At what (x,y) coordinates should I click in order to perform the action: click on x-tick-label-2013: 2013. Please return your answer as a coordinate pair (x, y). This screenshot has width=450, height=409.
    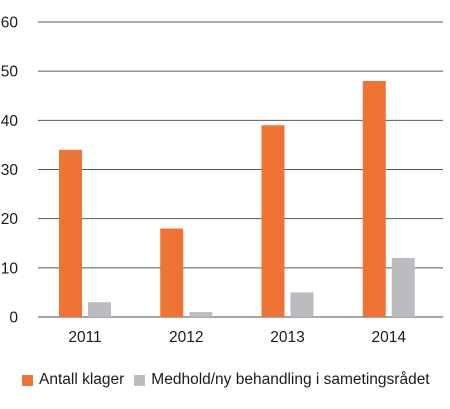
    Looking at the image, I should click on (287, 337).